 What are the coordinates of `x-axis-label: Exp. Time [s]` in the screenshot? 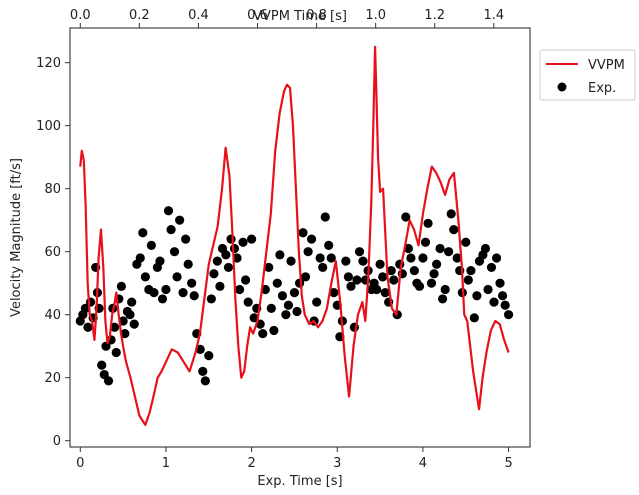 It's located at (299, 481).